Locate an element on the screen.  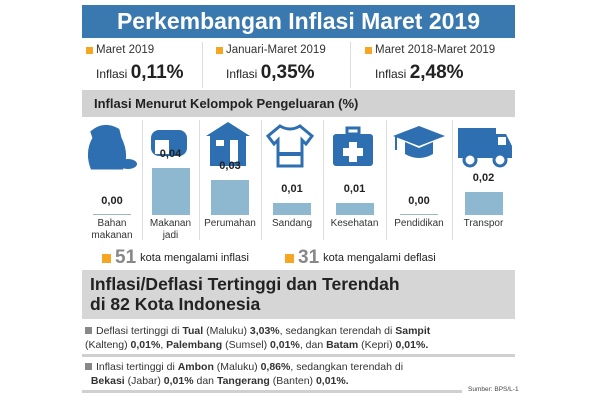
category-label: Transpor is located at coordinates (483, 223).